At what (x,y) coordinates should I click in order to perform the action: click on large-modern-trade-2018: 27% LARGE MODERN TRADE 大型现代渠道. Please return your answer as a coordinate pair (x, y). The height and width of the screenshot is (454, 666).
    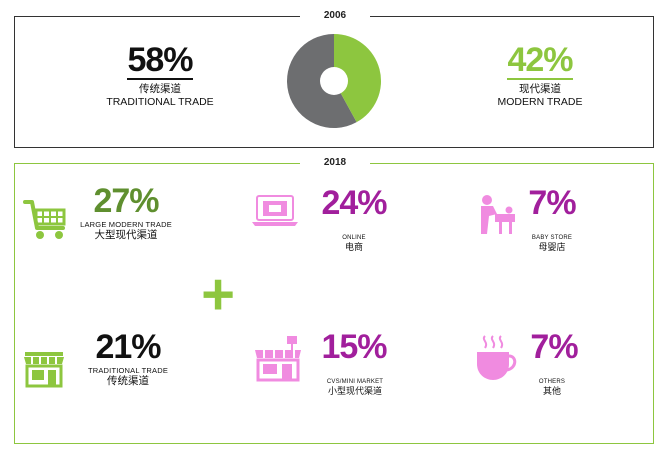
    Looking at the image, I should click on (126, 213).